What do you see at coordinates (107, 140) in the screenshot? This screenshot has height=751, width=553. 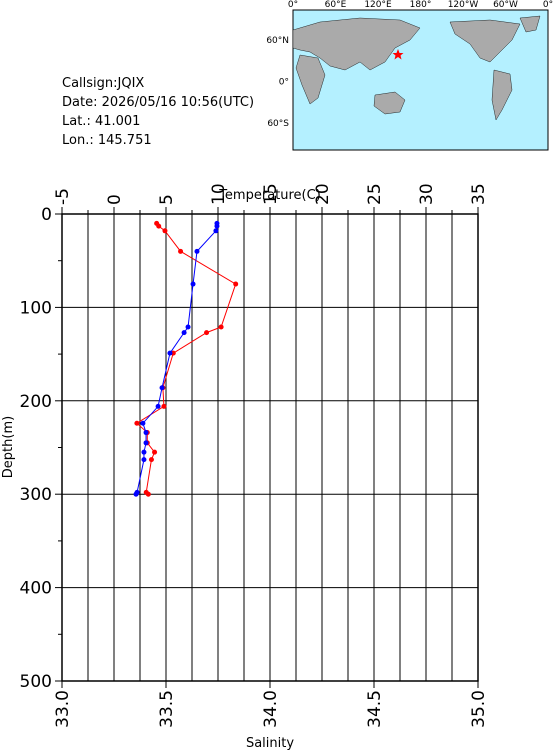 I see `info-line: Lon.: 145.751` at bounding box center [107, 140].